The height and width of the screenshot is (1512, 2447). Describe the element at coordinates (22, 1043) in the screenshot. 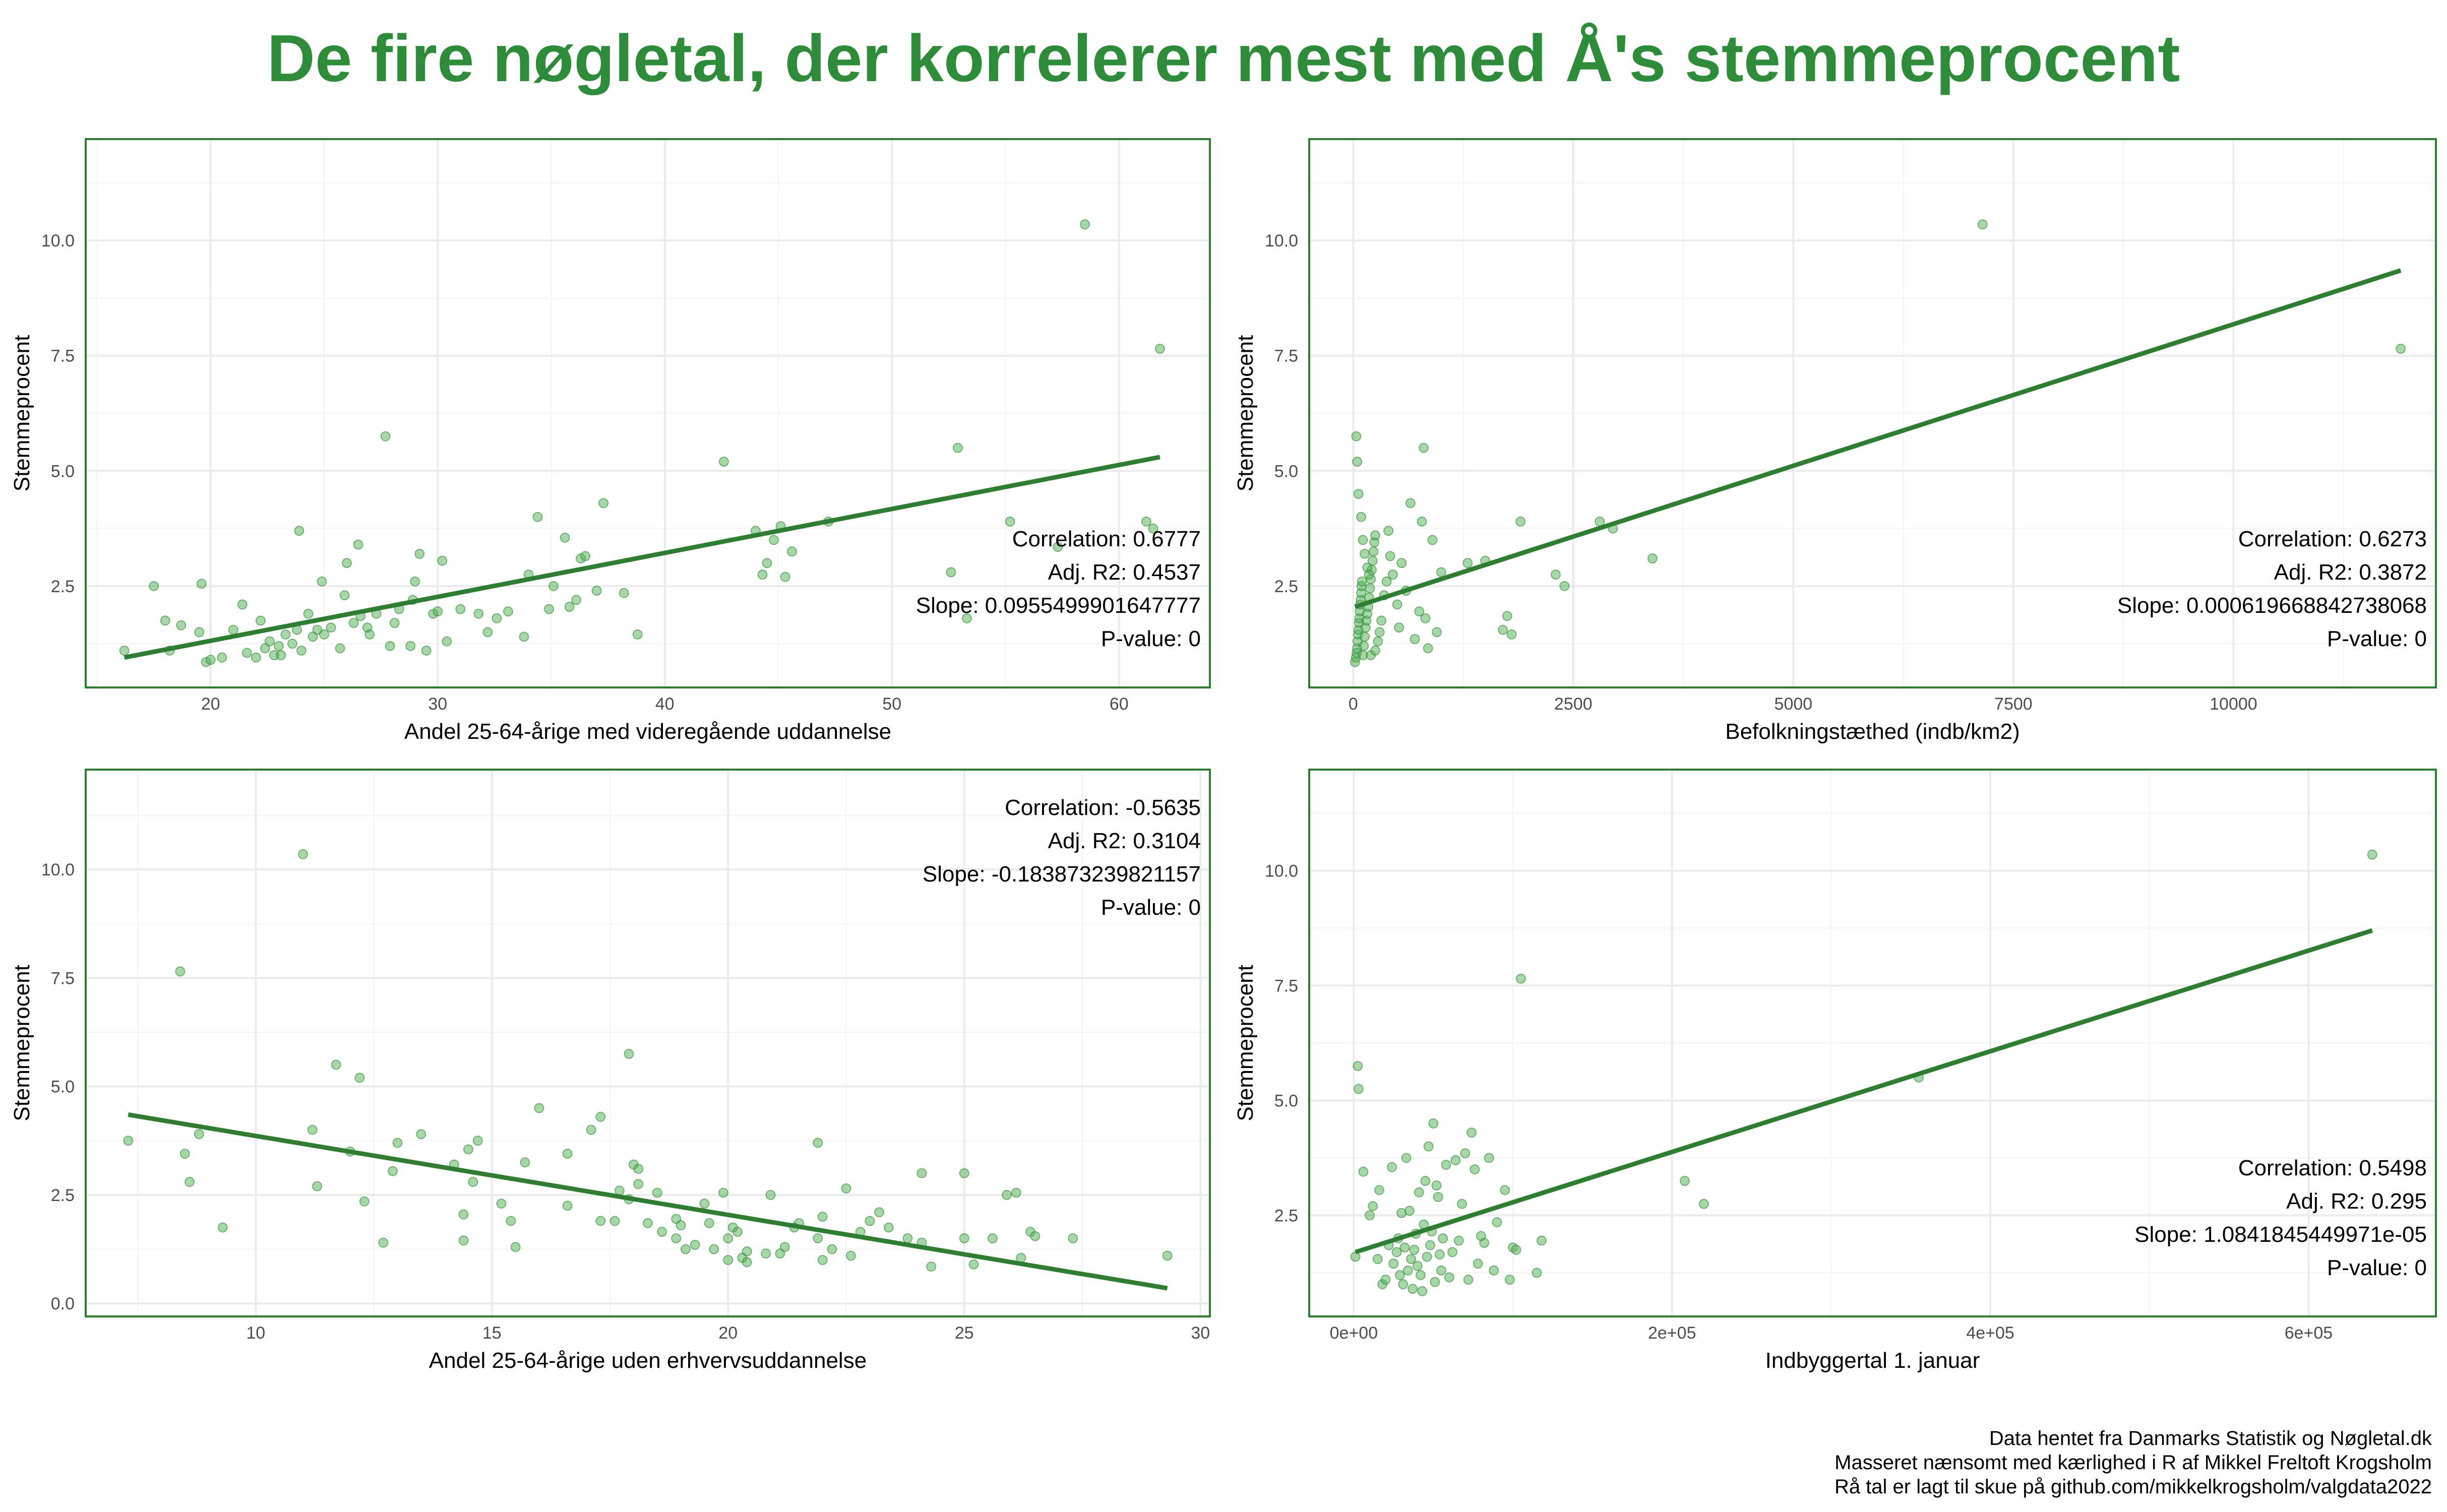

I see `y-axis-title: Stemmeprocent` at that location.